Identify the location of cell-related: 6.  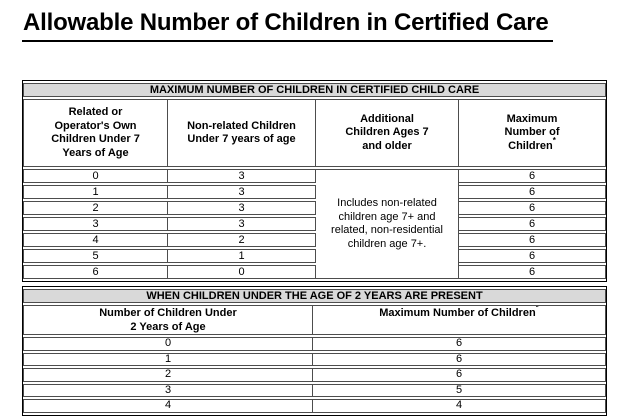
(95, 272).